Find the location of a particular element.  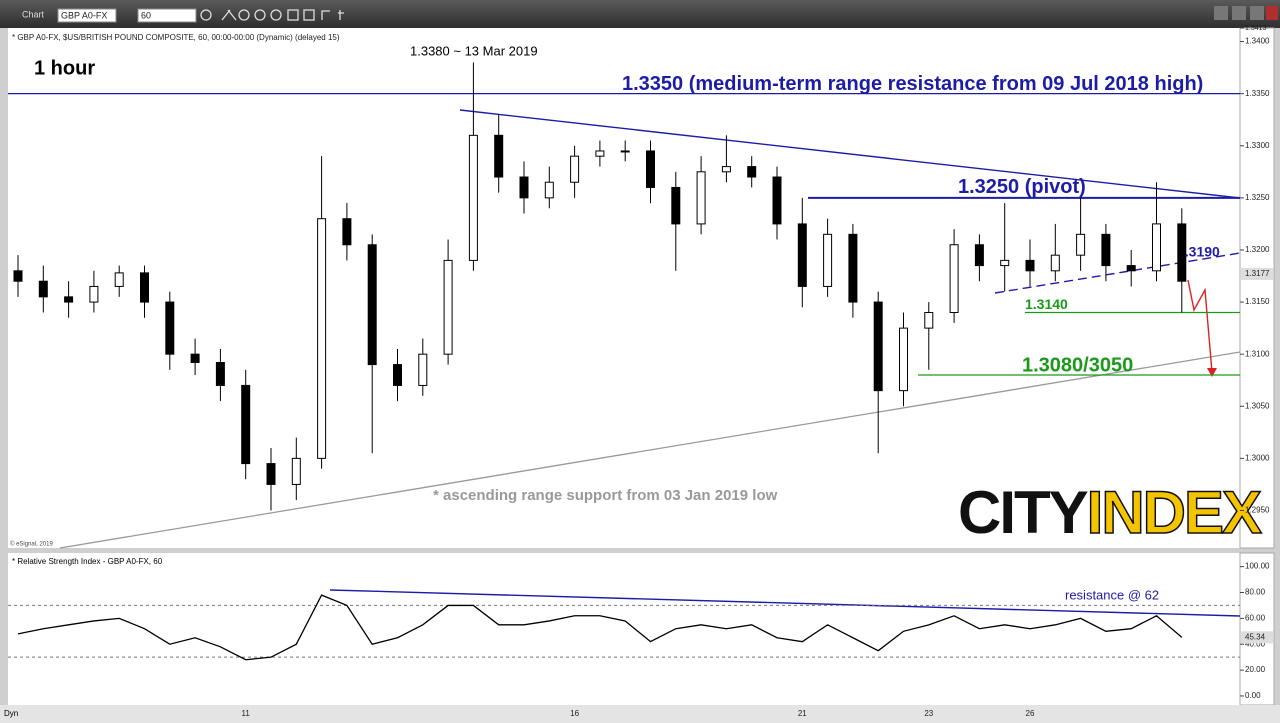

interval-box is located at coordinates (167, 15).